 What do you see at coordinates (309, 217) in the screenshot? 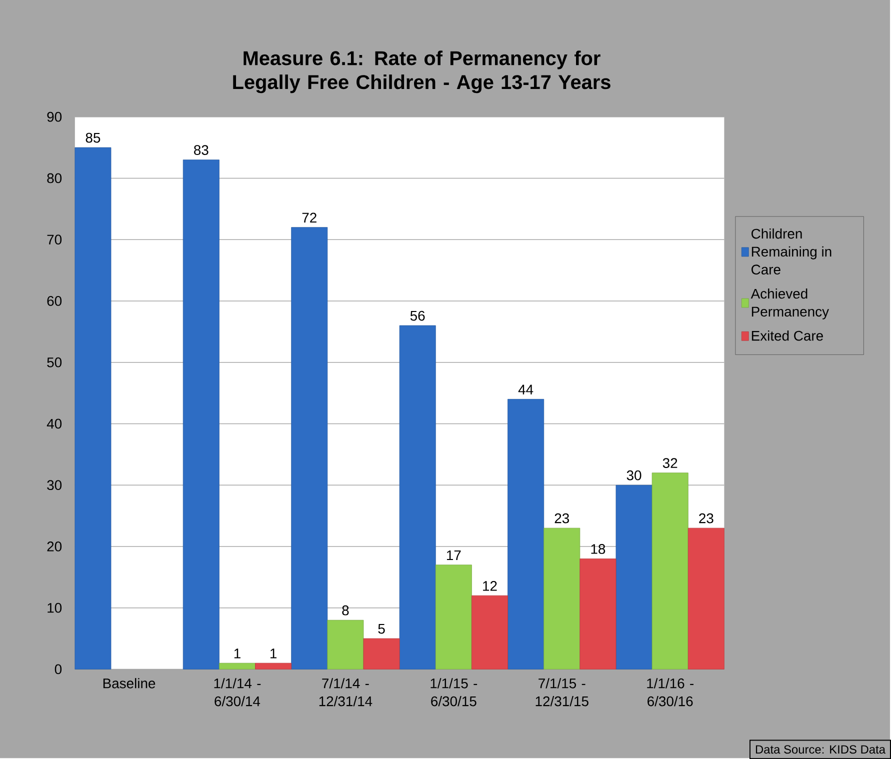
I see `data-label: 72` at bounding box center [309, 217].